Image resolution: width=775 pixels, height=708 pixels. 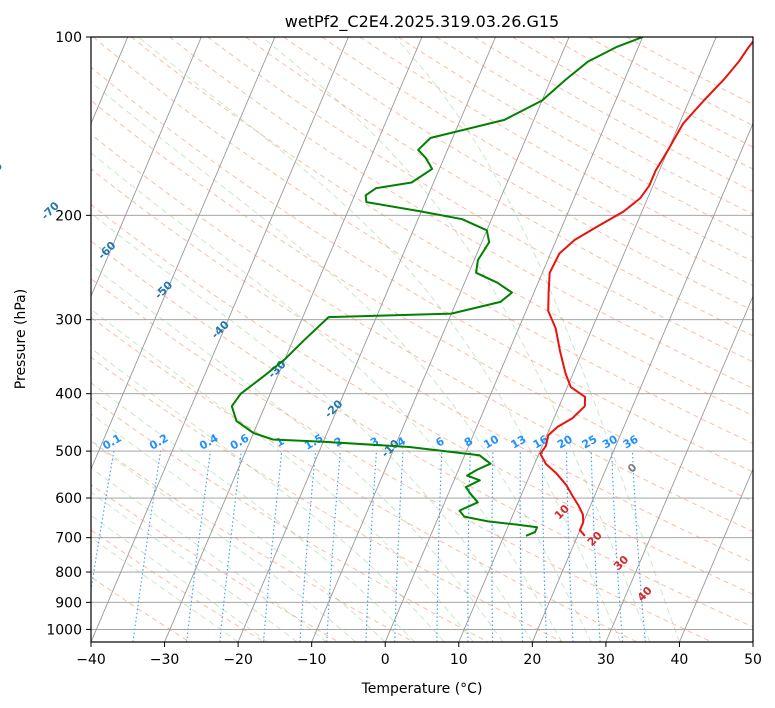 I want to click on mixing-ratio-label: 0.2, so click(x=158, y=442).